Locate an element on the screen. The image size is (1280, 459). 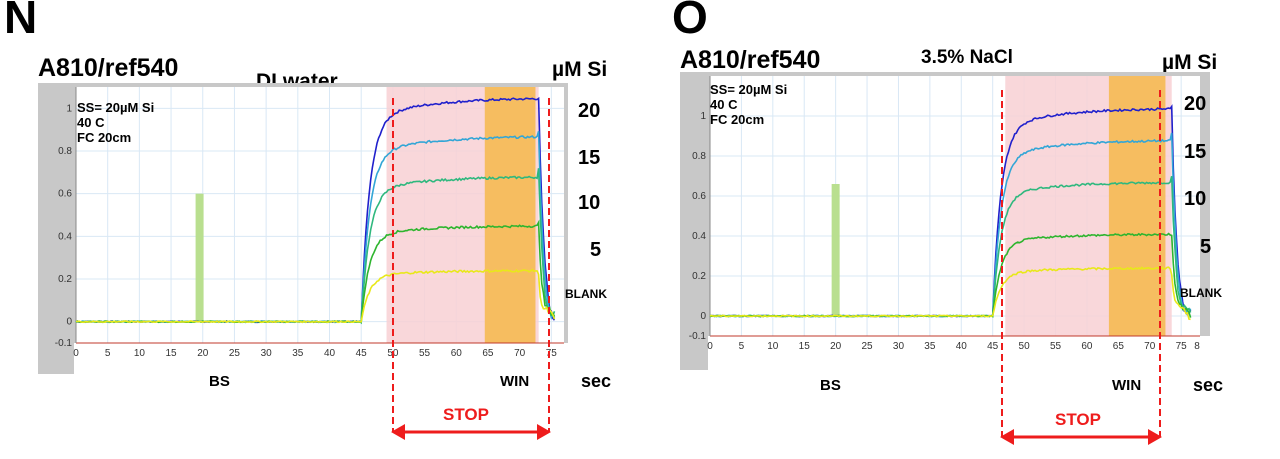
panel-letter: N is located at coordinates (21, 21).